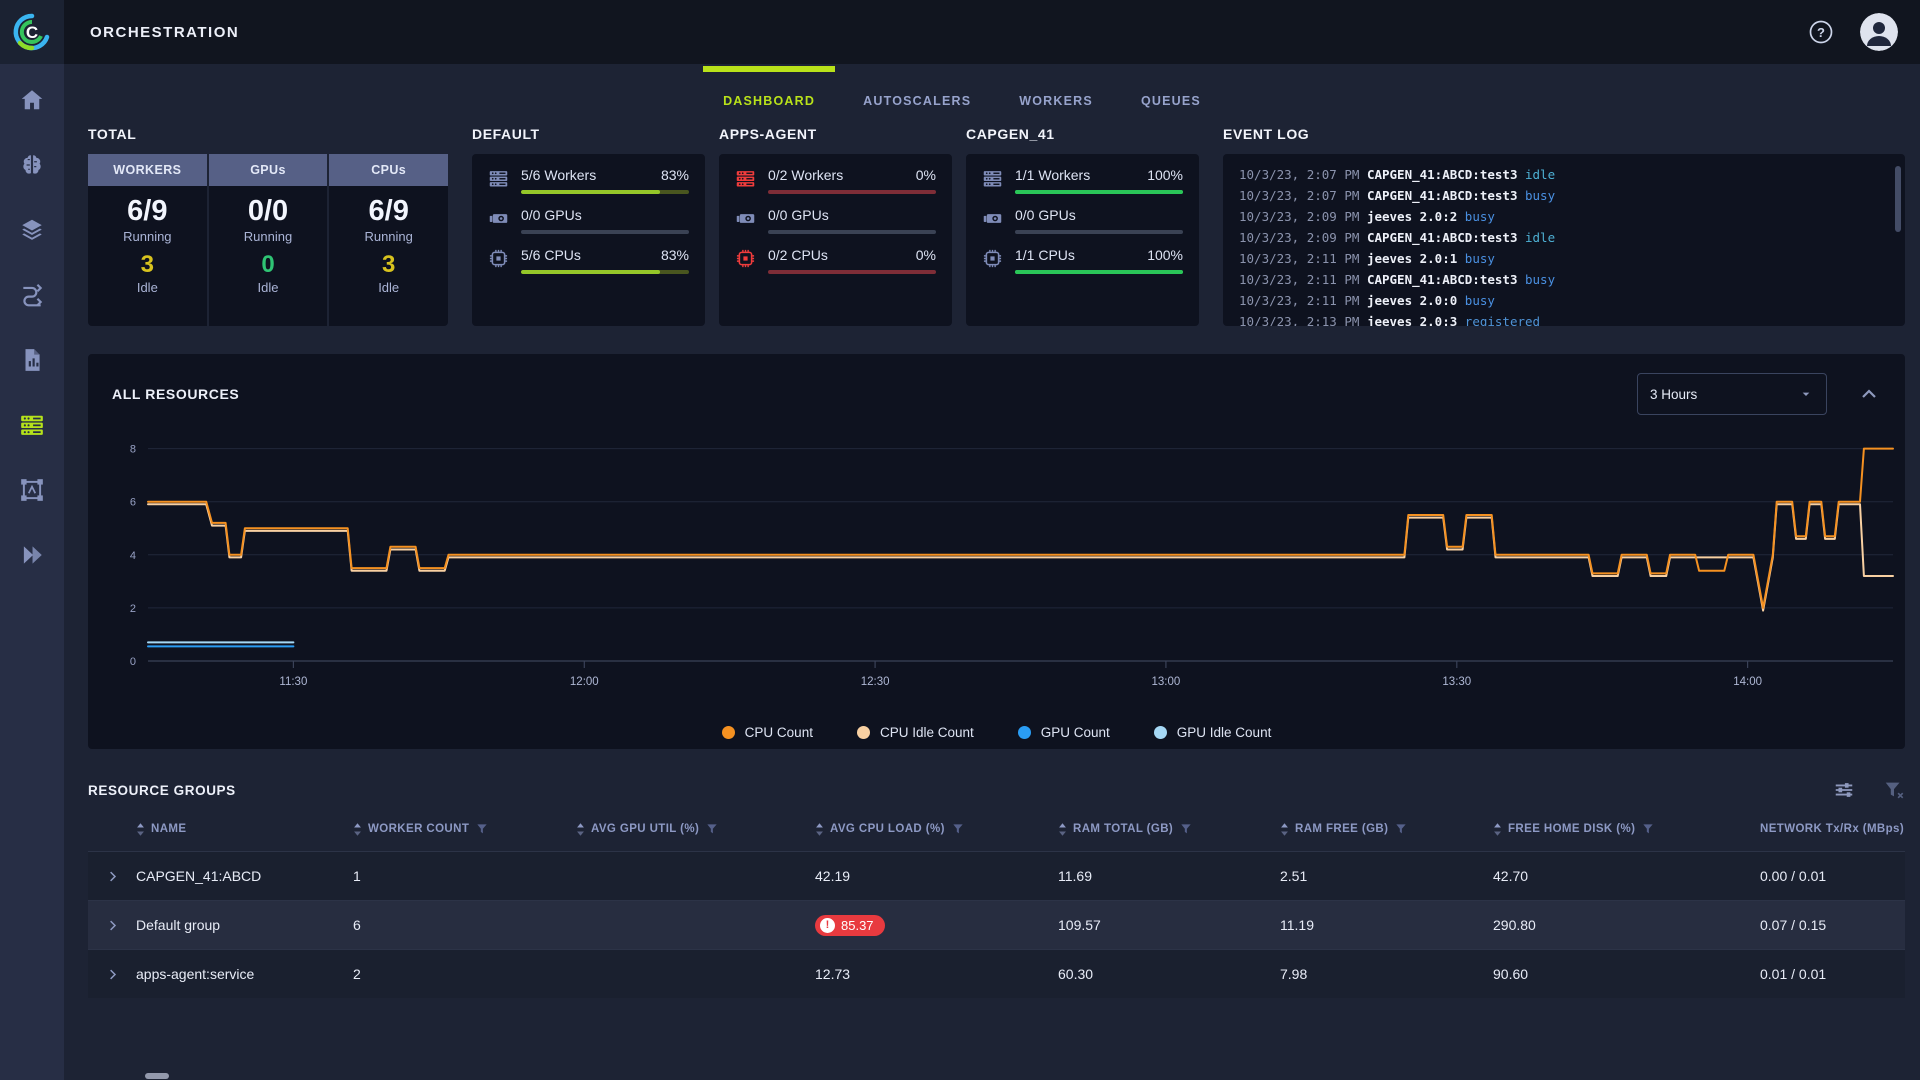  I want to click on cell-ram-total: 11.69, so click(1075, 876).